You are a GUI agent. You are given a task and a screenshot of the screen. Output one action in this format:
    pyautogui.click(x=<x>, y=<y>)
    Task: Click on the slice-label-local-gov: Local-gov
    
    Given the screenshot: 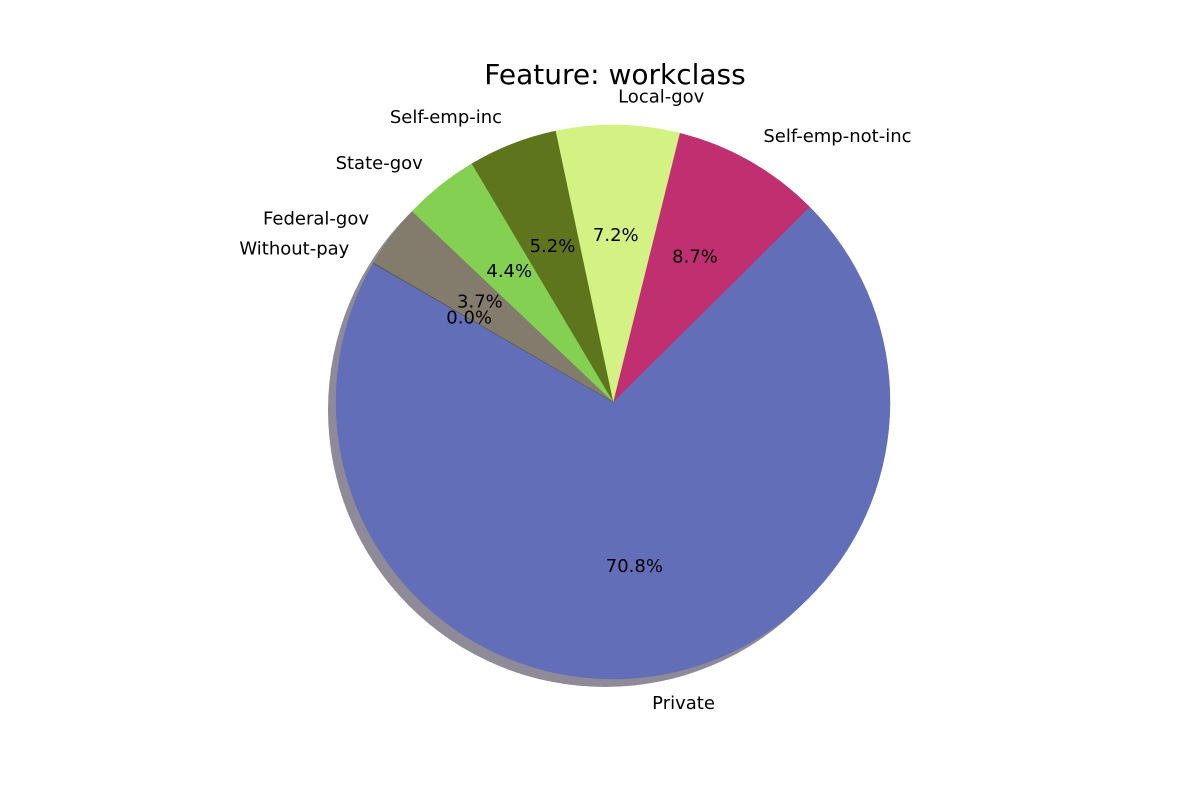 What is the action you would take?
    pyautogui.click(x=661, y=96)
    